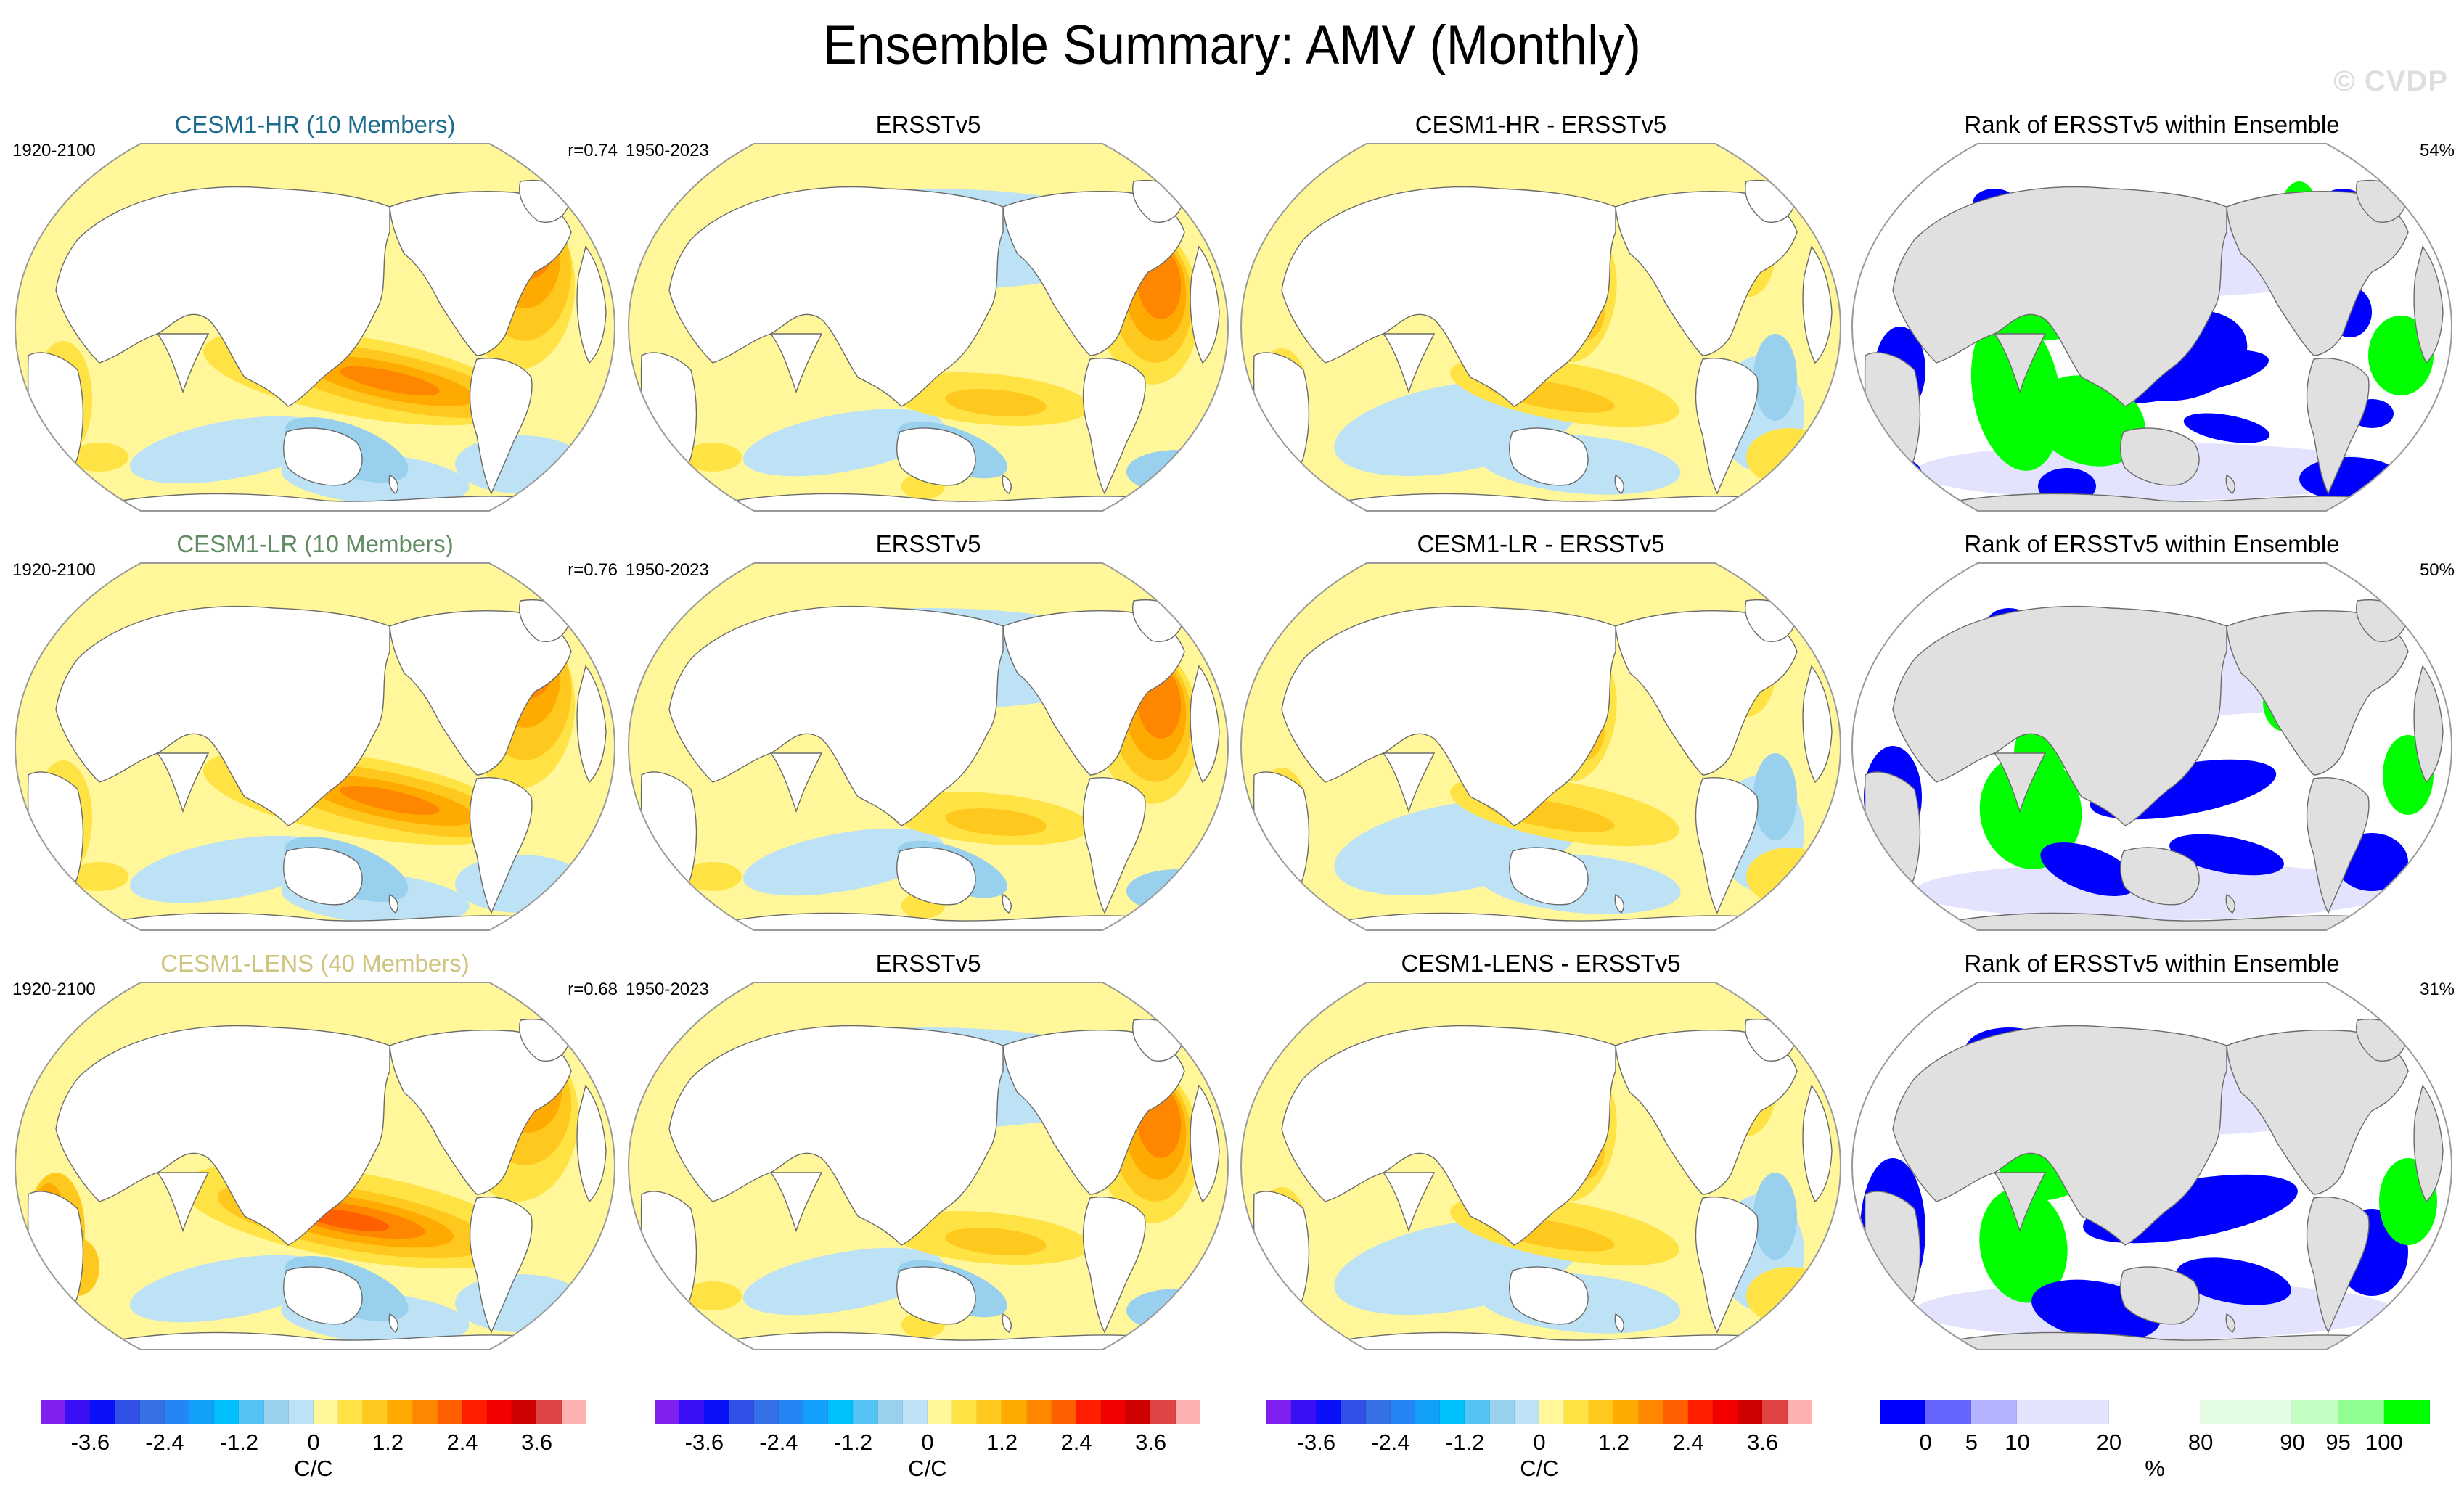 The width and height of the screenshot is (2464, 1502). What do you see at coordinates (1613, 1442) in the screenshot?
I see `colorbar-tick-label: 1.2` at bounding box center [1613, 1442].